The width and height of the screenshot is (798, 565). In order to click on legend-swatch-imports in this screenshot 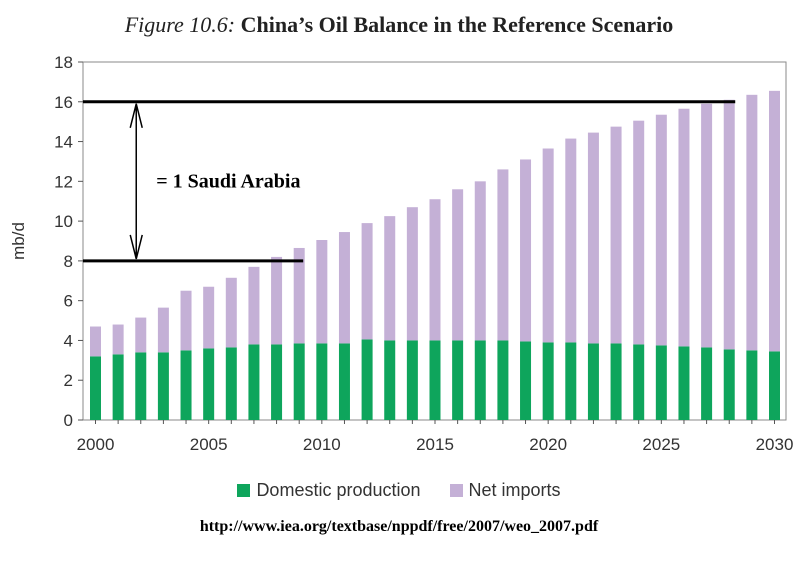, I will do `click(456, 490)`.